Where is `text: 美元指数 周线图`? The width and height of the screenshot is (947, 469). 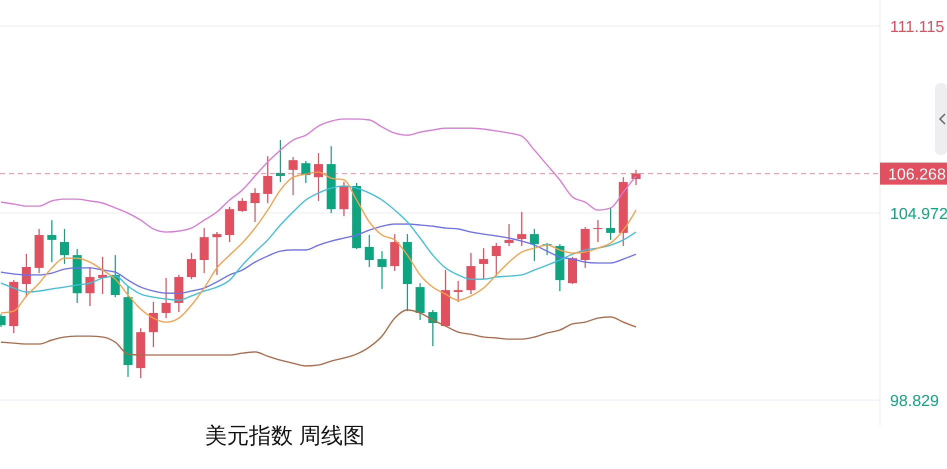 text: 美元指数 周线图 is located at coordinates (285, 435).